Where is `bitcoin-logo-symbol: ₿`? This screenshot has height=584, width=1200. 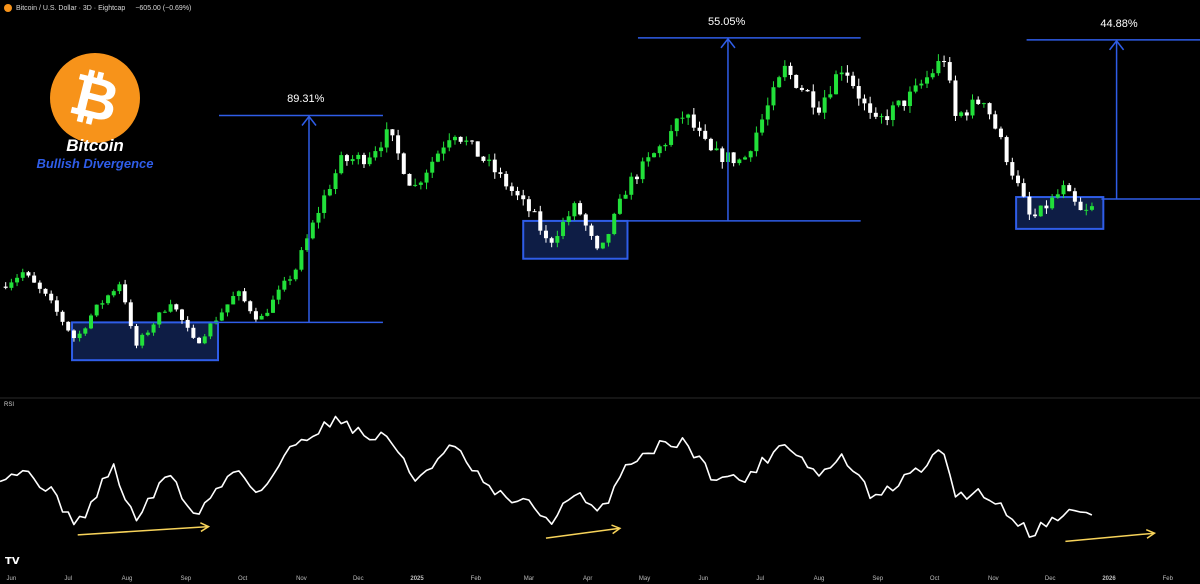 bitcoin-logo-symbol: ₿ is located at coordinates (95, 98).